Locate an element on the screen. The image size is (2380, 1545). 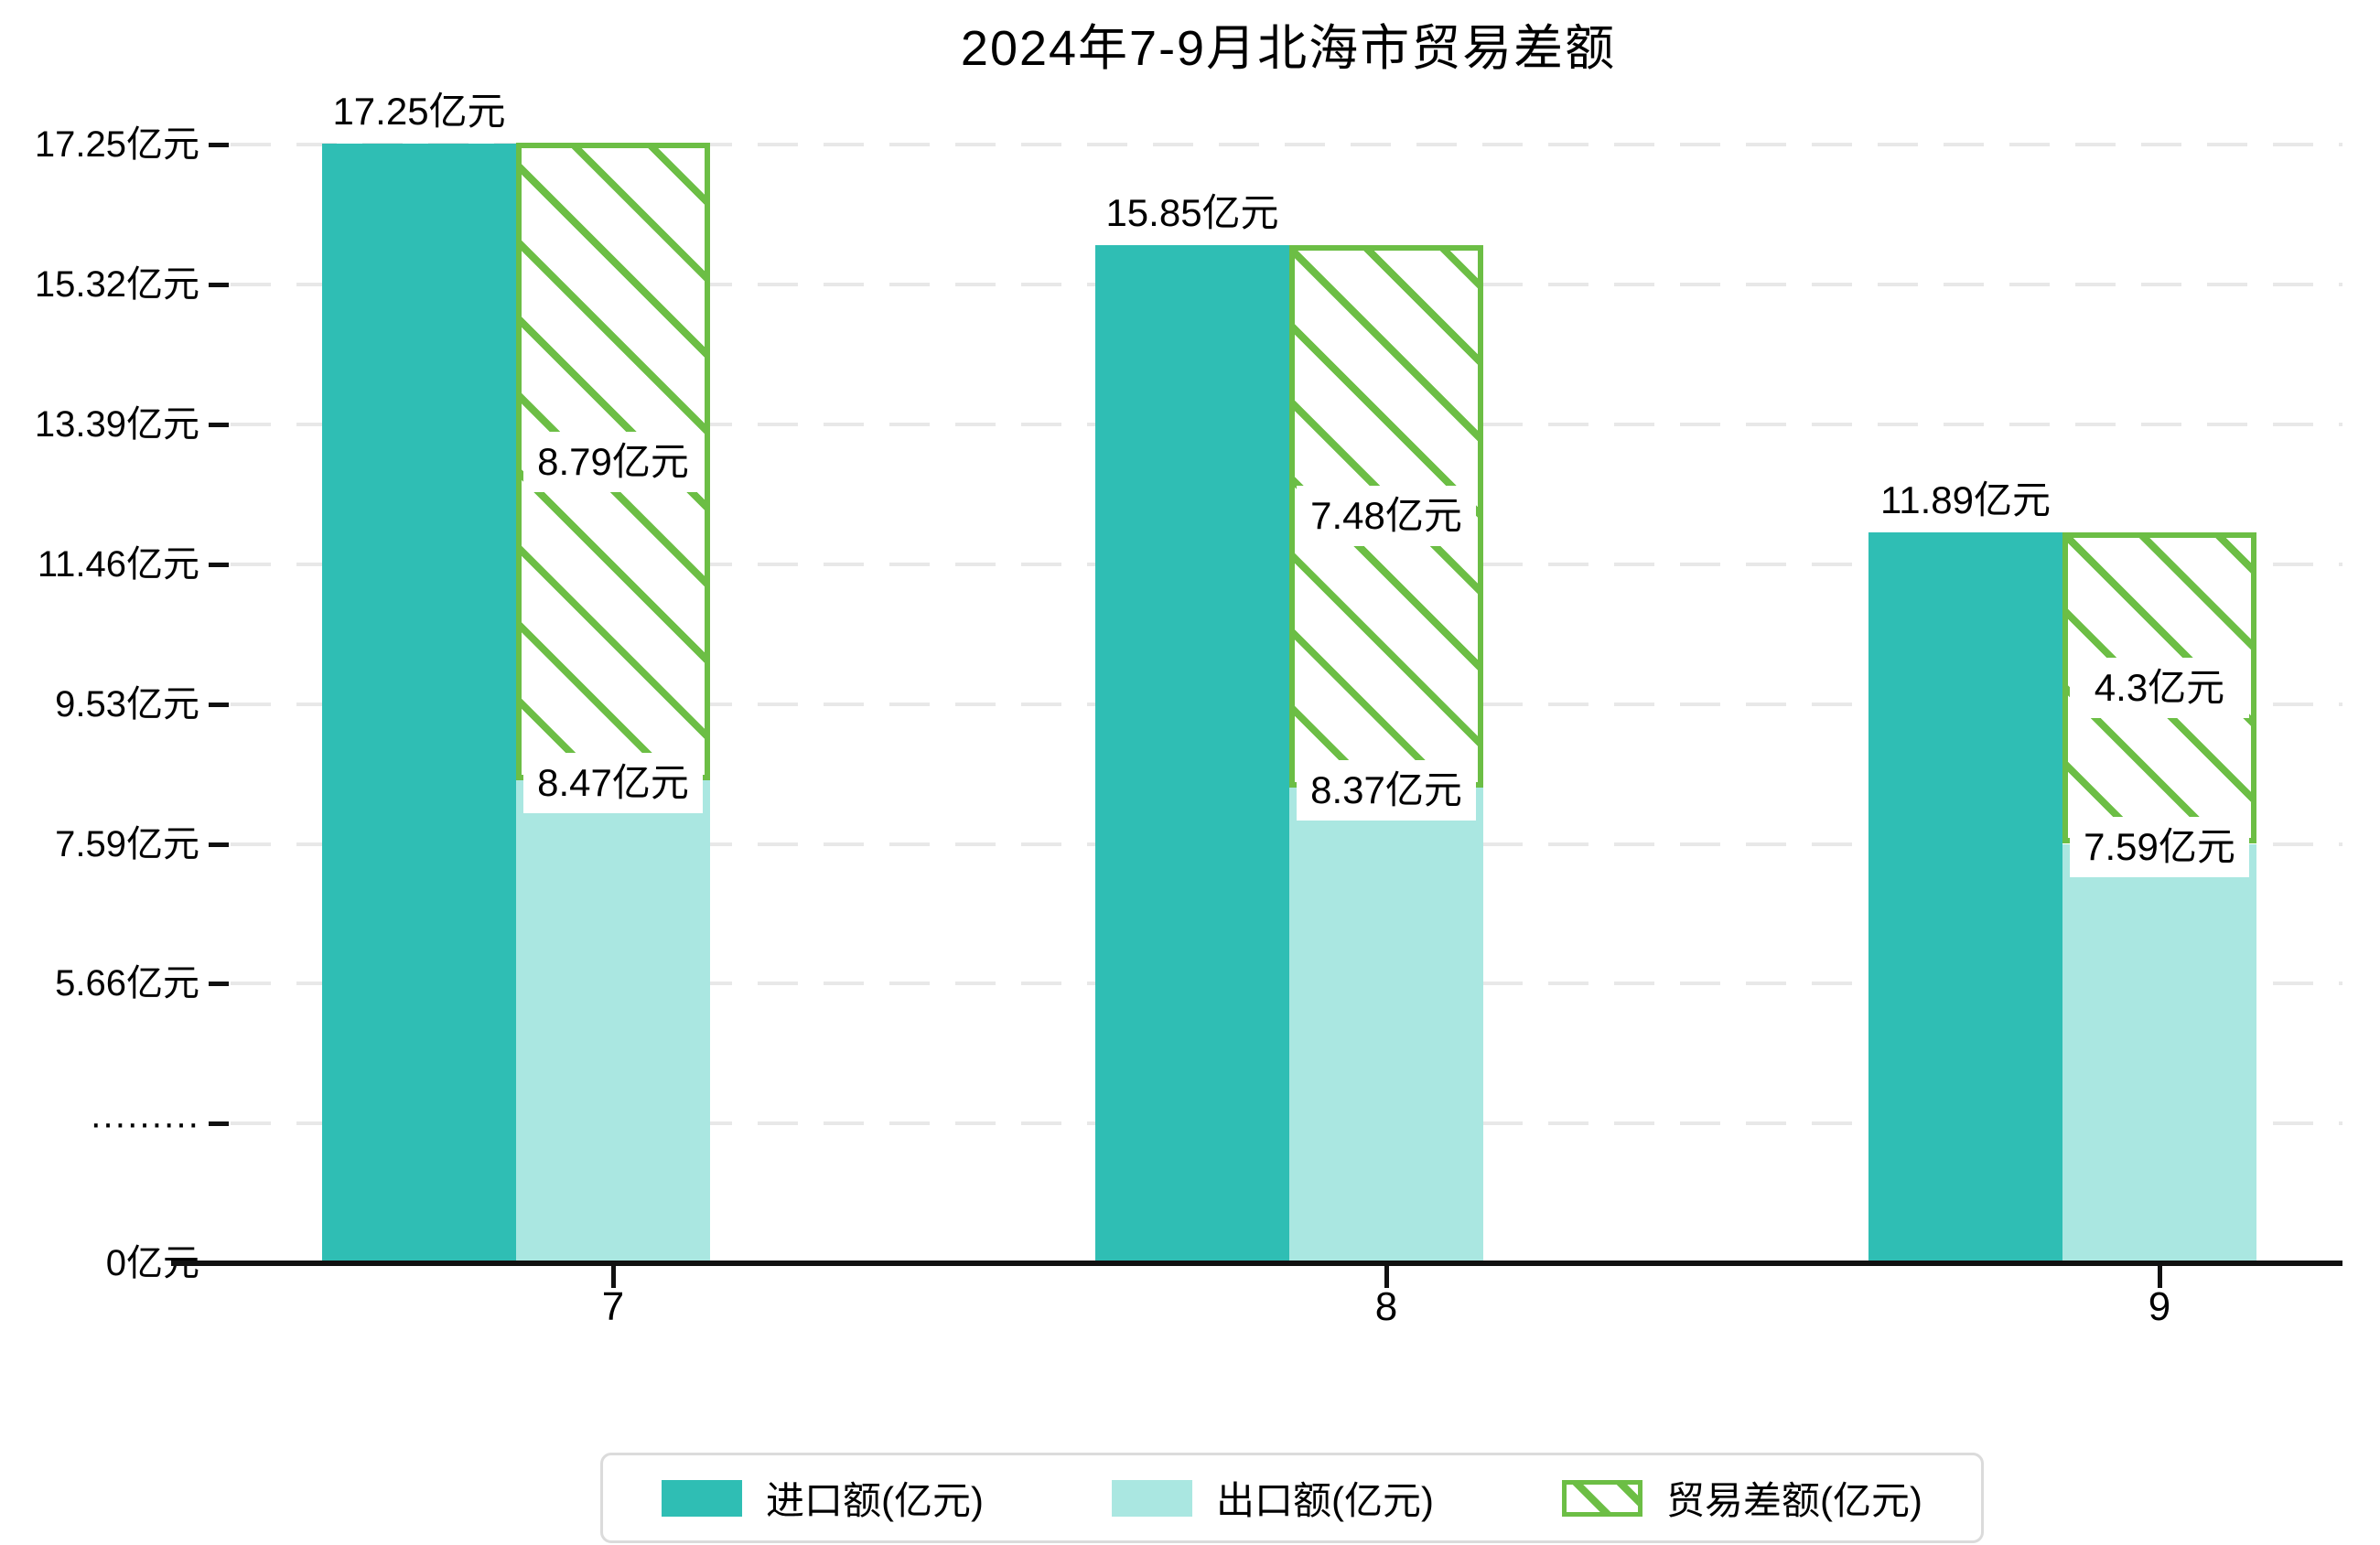
y-axis-label: 13.39亿元 is located at coordinates (116, 424).